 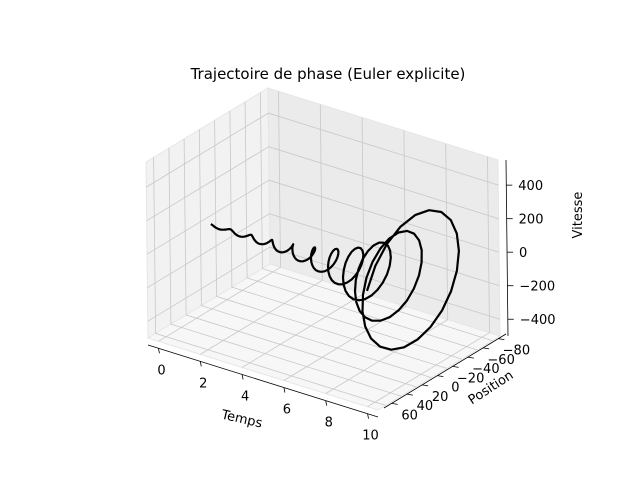 I want to click on z-axis-label: Vitesse, so click(x=578, y=215).